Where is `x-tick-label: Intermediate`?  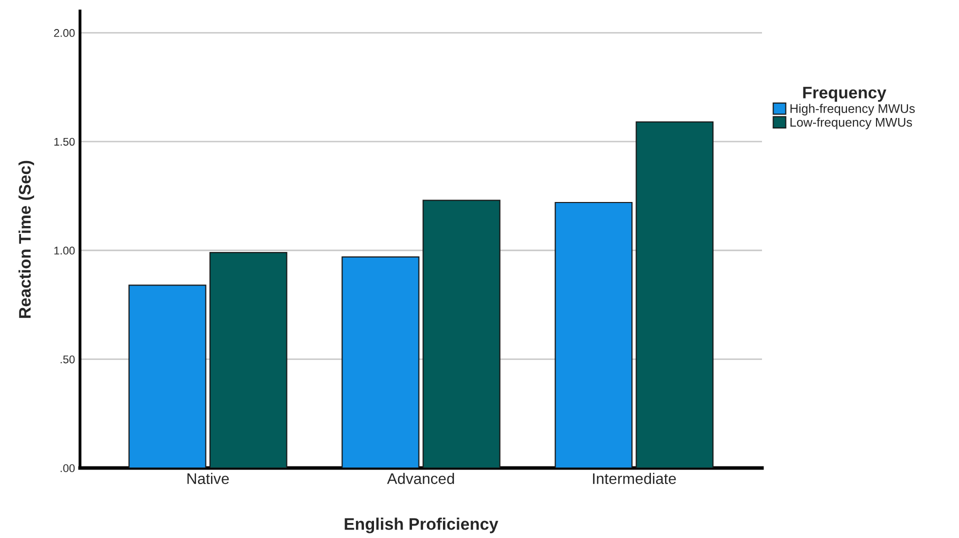 x-tick-label: Intermediate is located at coordinates (634, 478).